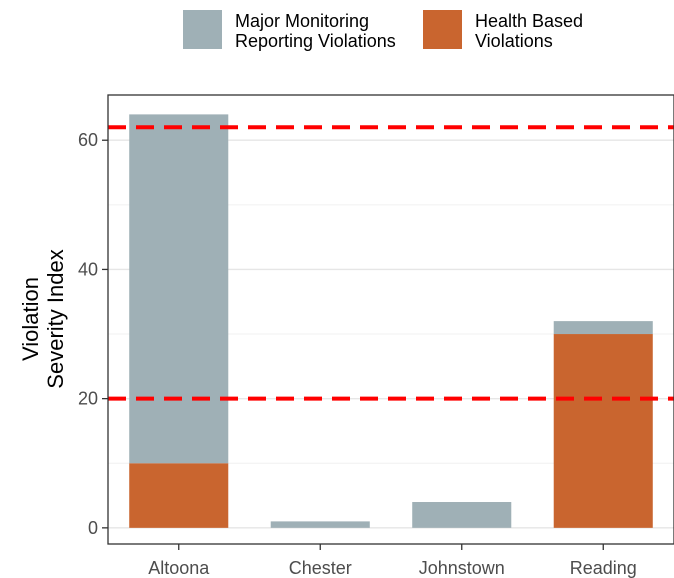 This screenshot has height=578, width=674. What do you see at coordinates (514, 41) in the screenshot?
I see `legend-label-line: Violations` at bounding box center [514, 41].